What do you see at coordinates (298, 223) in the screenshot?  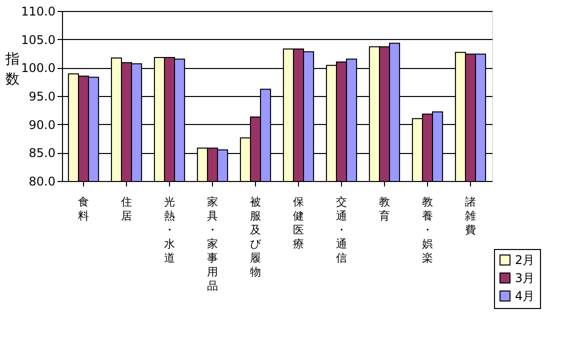 I see `x-tick-label: 保健医療` at bounding box center [298, 223].